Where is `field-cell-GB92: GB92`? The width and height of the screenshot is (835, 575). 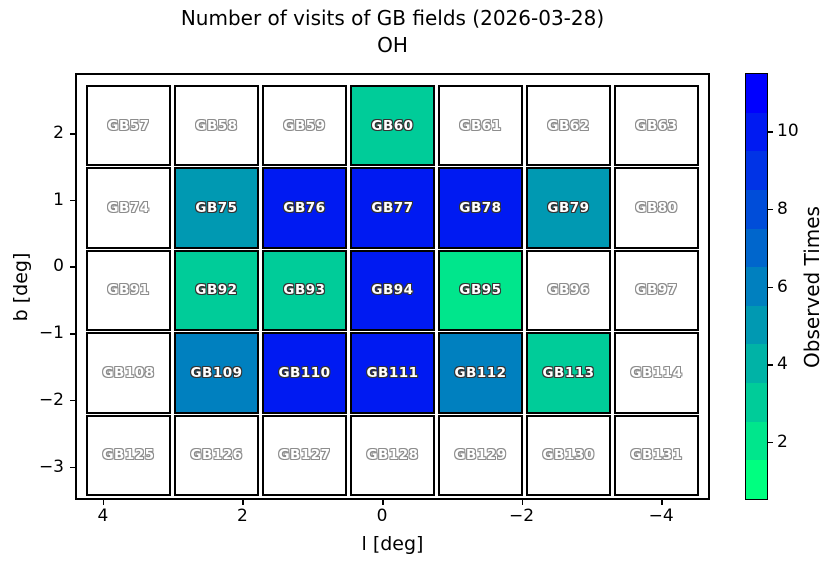 field-cell-GB92: GB92 is located at coordinates (216, 290).